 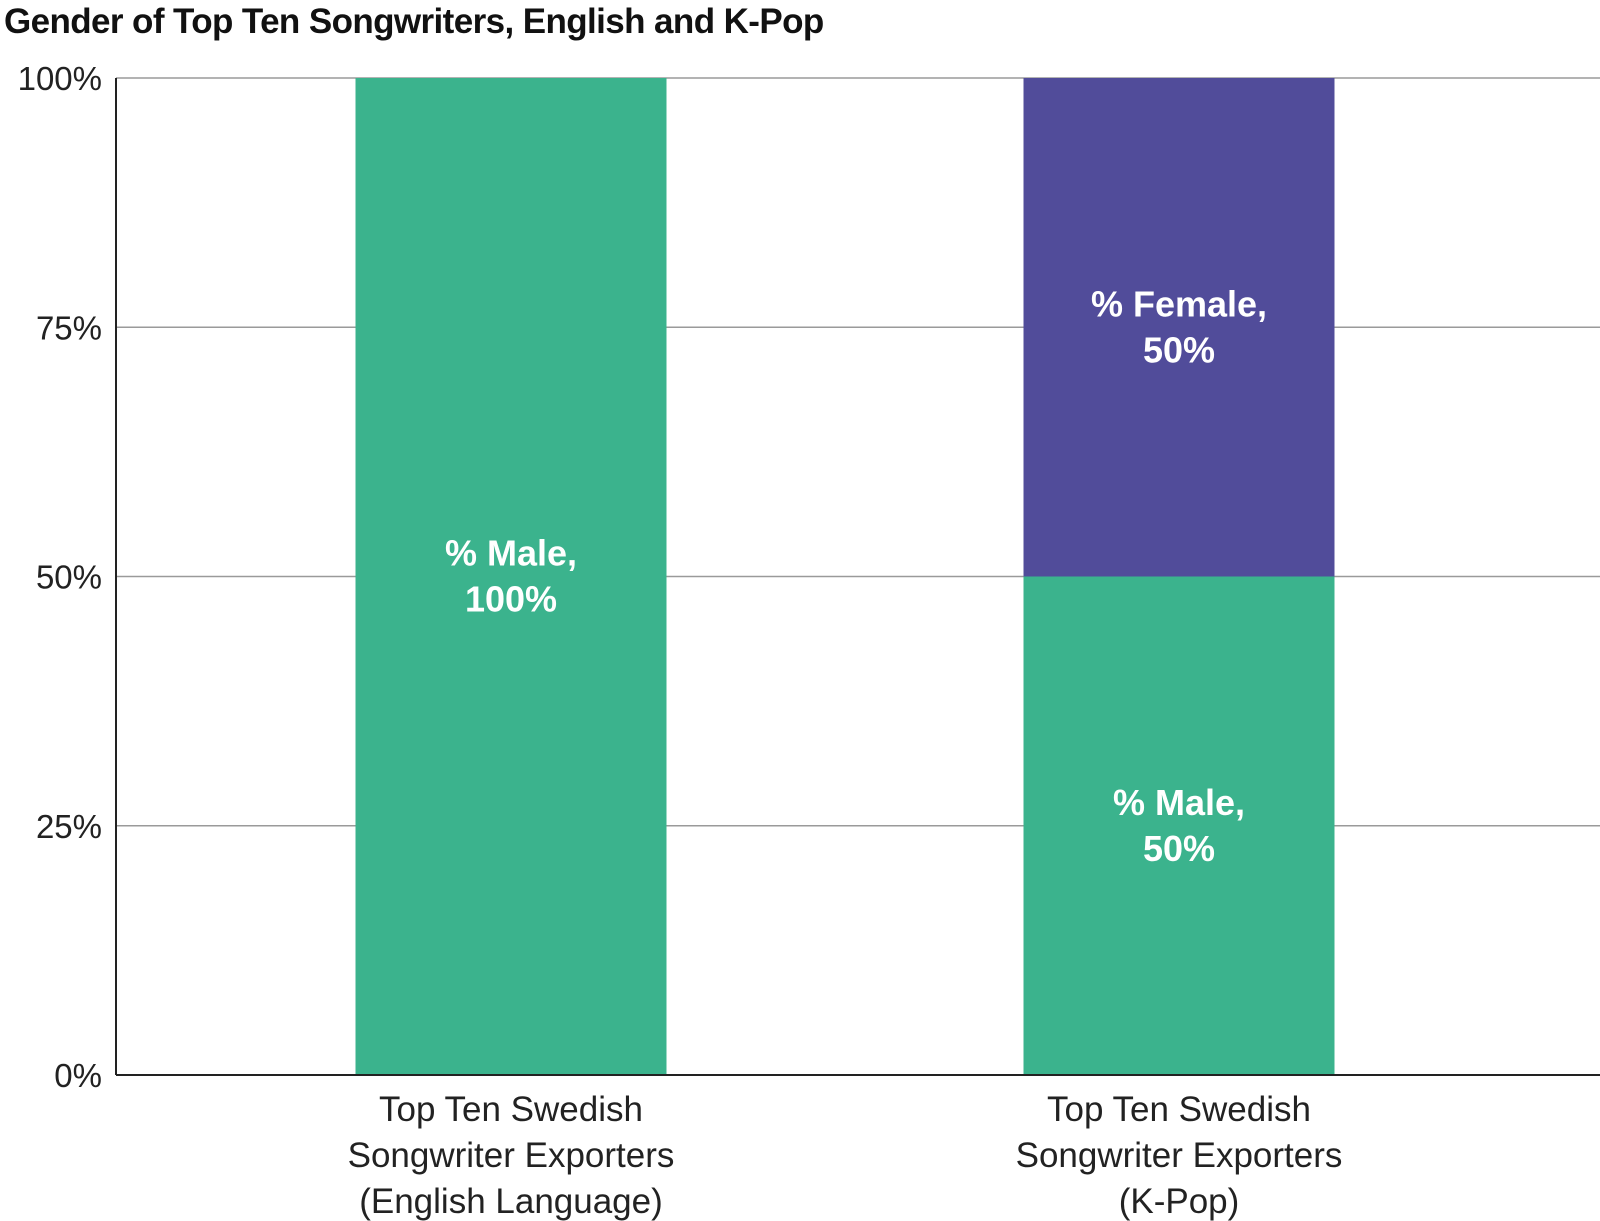 What do you see at coordinates (78, 1075) in the screenshot?
I see `y-tick-label-0: 0%` at bounding box center [78, 1075].